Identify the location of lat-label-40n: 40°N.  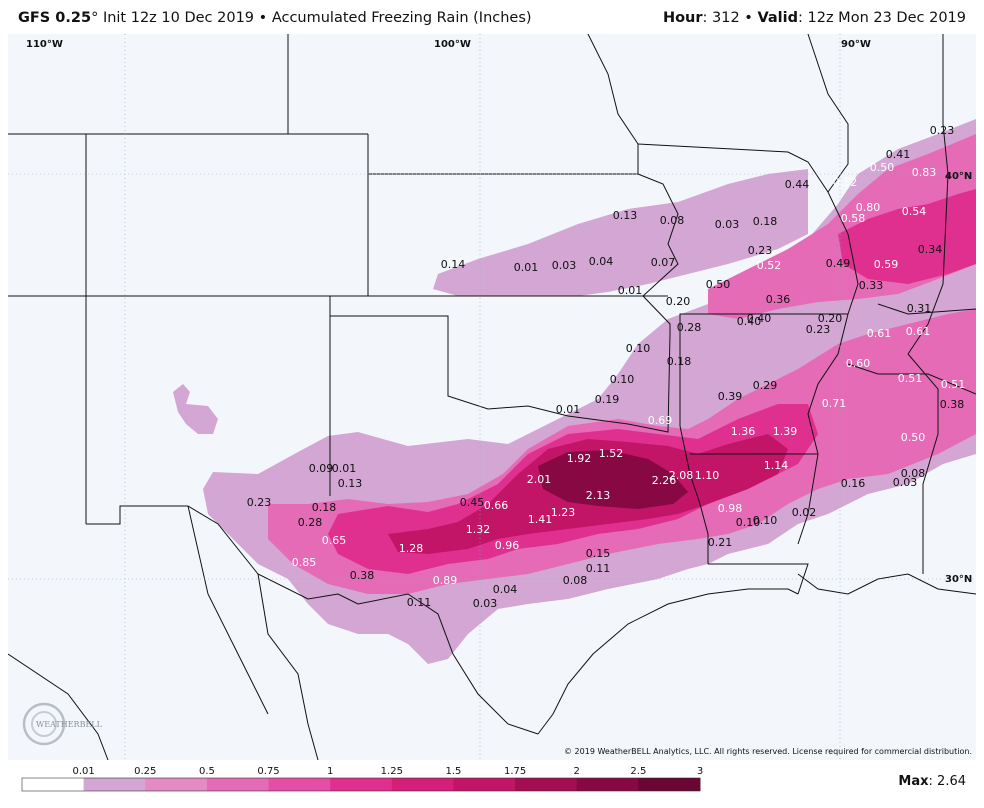
(958, 176).